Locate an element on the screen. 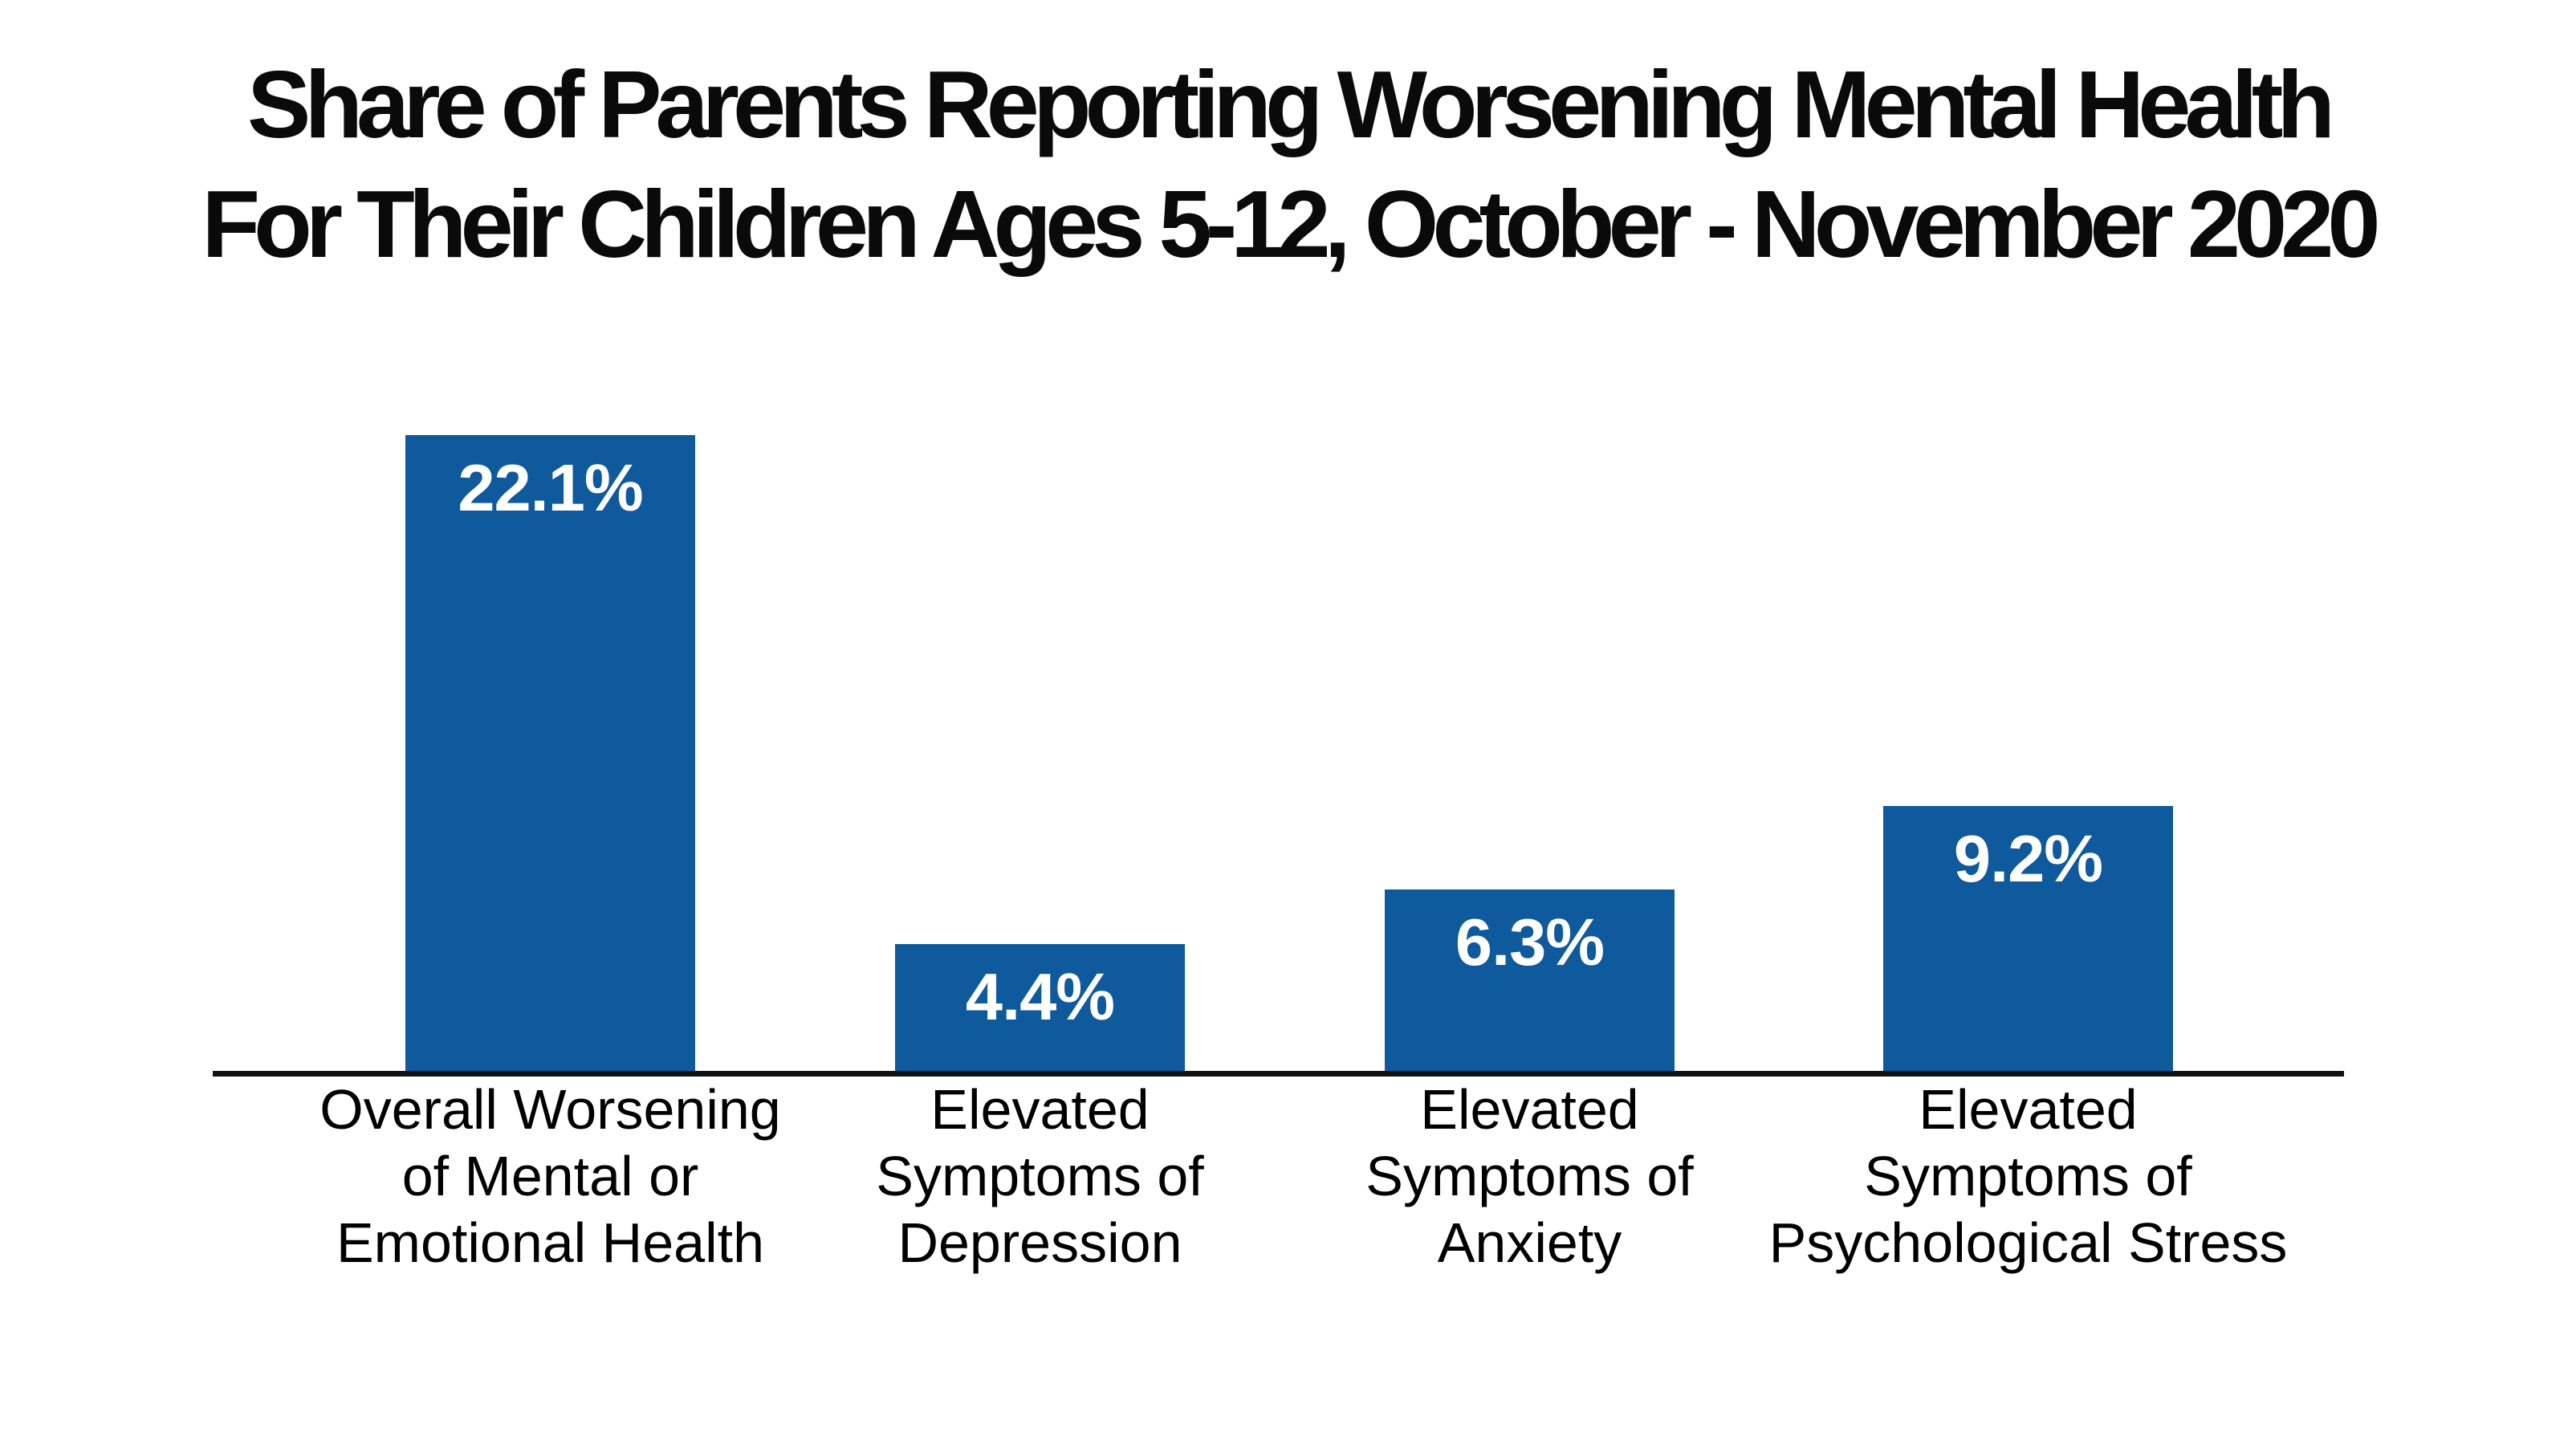 This screenshot has height=1445, width=2576. category-label-line: Psychological Stress is located at coordinates (2028, 1242).